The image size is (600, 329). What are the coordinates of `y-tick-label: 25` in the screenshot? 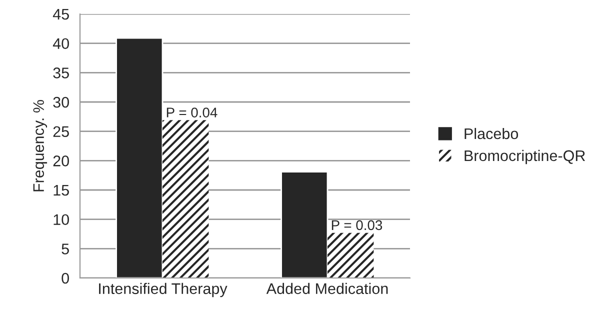 It's located at (61, 132).